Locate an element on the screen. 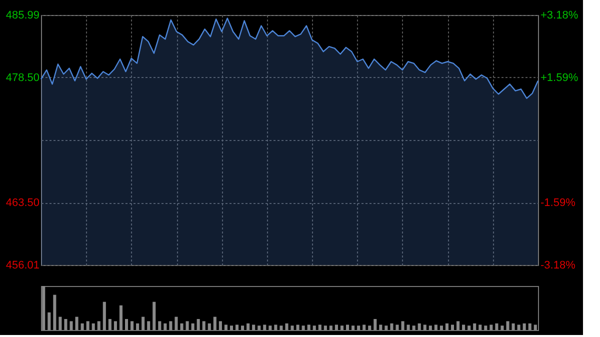 The image size is (600, 337). y-tick-label: 463.50 is located at coordinates (23, 203).